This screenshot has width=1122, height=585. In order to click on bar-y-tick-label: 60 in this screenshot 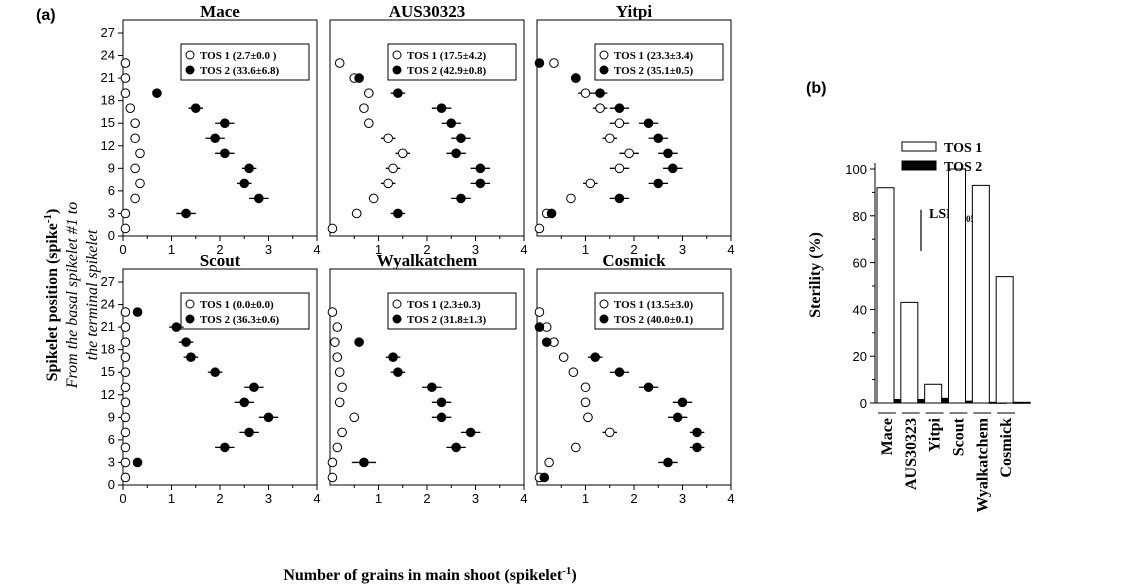, I will do `click(860, 263)`.